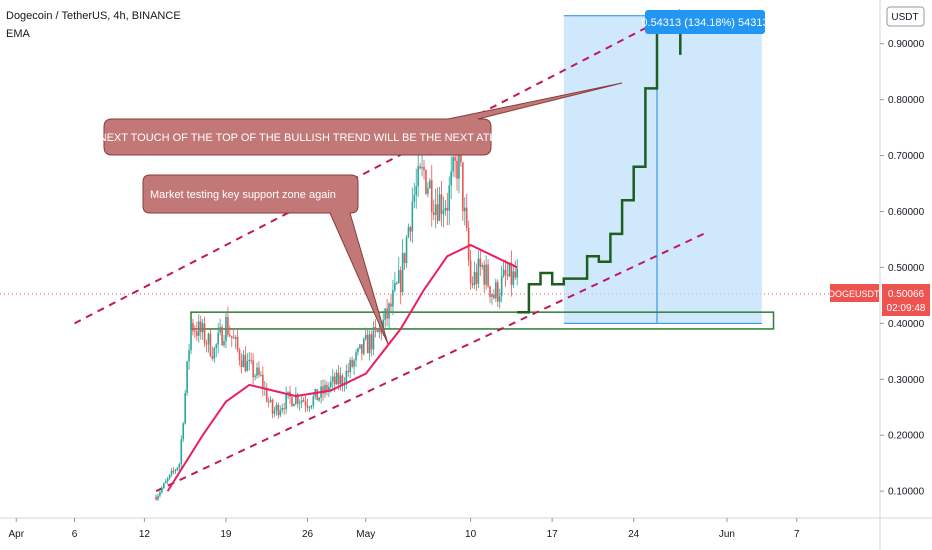 The width and height of the screenshot is (932, 550). I want to click on symbol-tag, so click(854, 293).